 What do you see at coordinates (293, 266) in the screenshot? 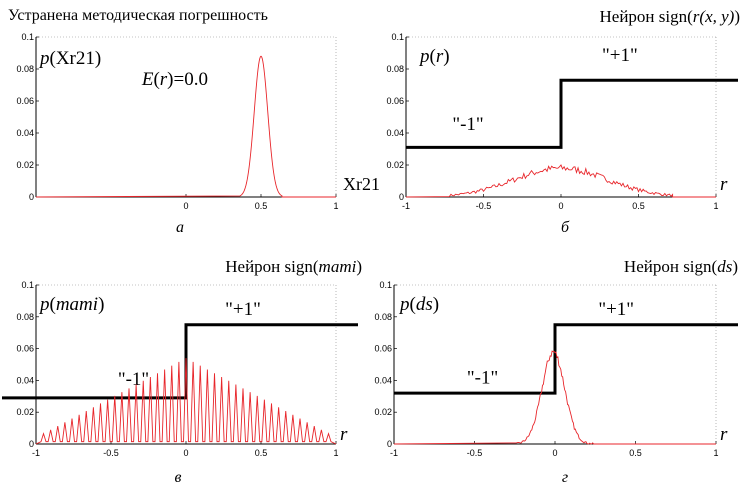
I see `chart-title: Нейрон sign(mami)` at bounding box center [293, 266].